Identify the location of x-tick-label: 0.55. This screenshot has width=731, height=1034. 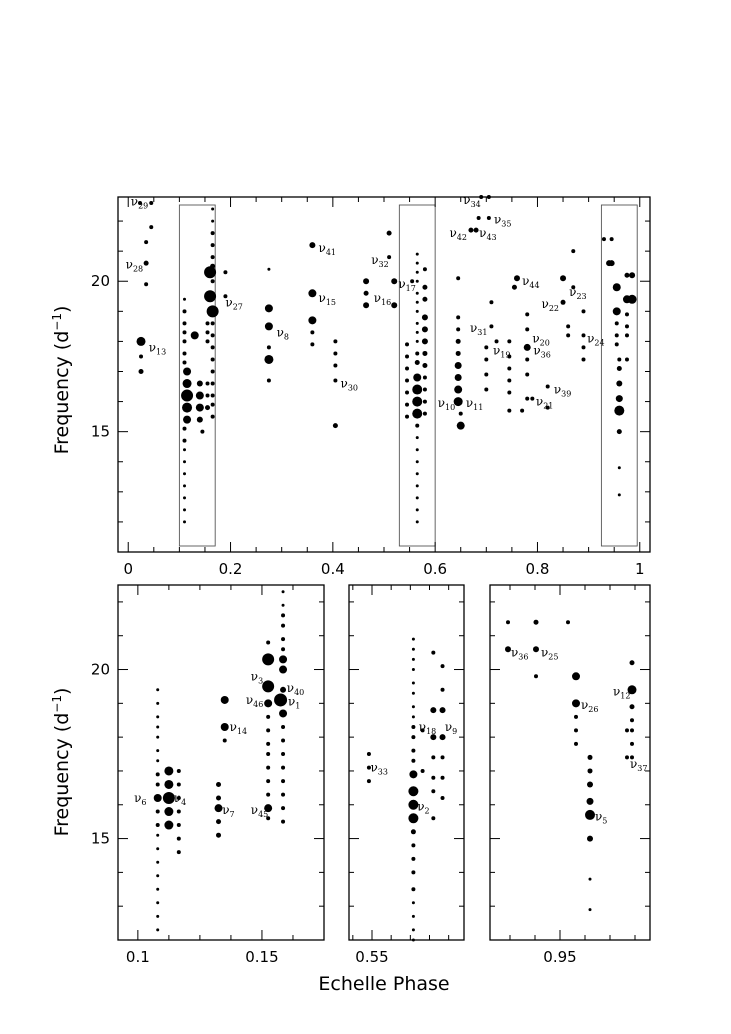
(371, 957).